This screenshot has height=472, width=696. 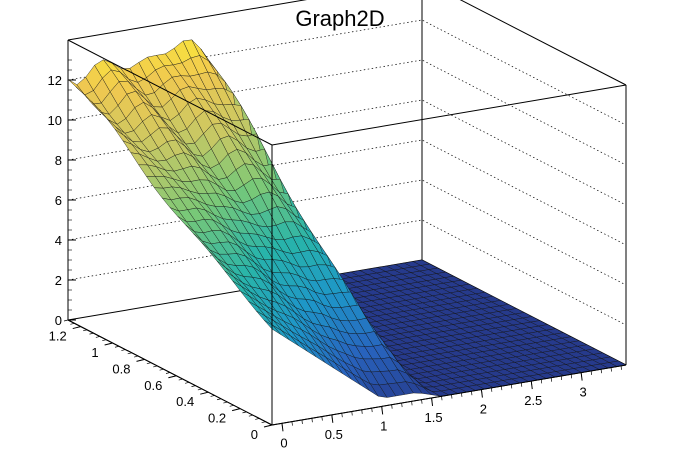 I want to click on y-tick-label: 0.2, so click(x=217, y=418).